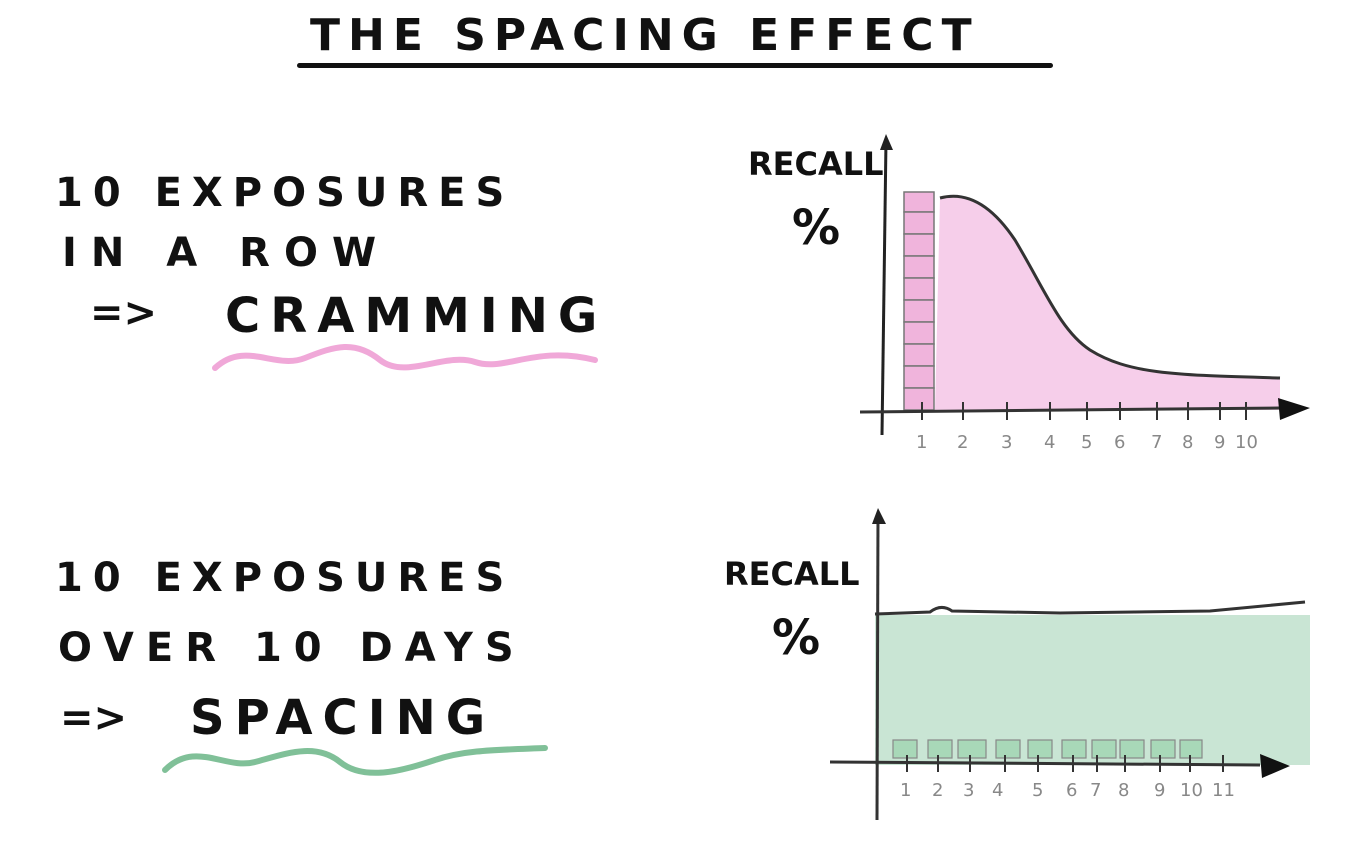 This screenshot has width=1358, height=841. Describe the element at coordinates (343, 718) in the screenshot. I see `spacing-conclusion: SPACING` at that location.